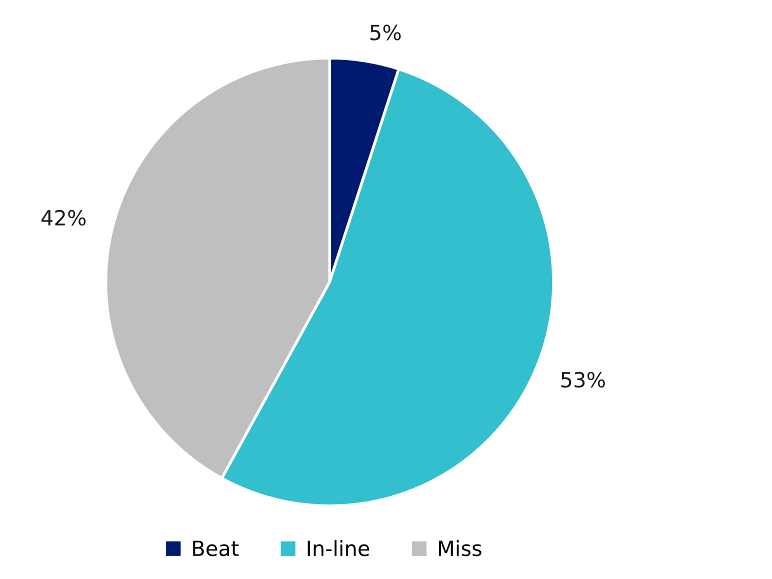 This screenshot has width=772, height=579. What do you see at coordinates (216, 548) in the screenshot?
I see `legend-label: Beat` at bounding box center [216, 548].